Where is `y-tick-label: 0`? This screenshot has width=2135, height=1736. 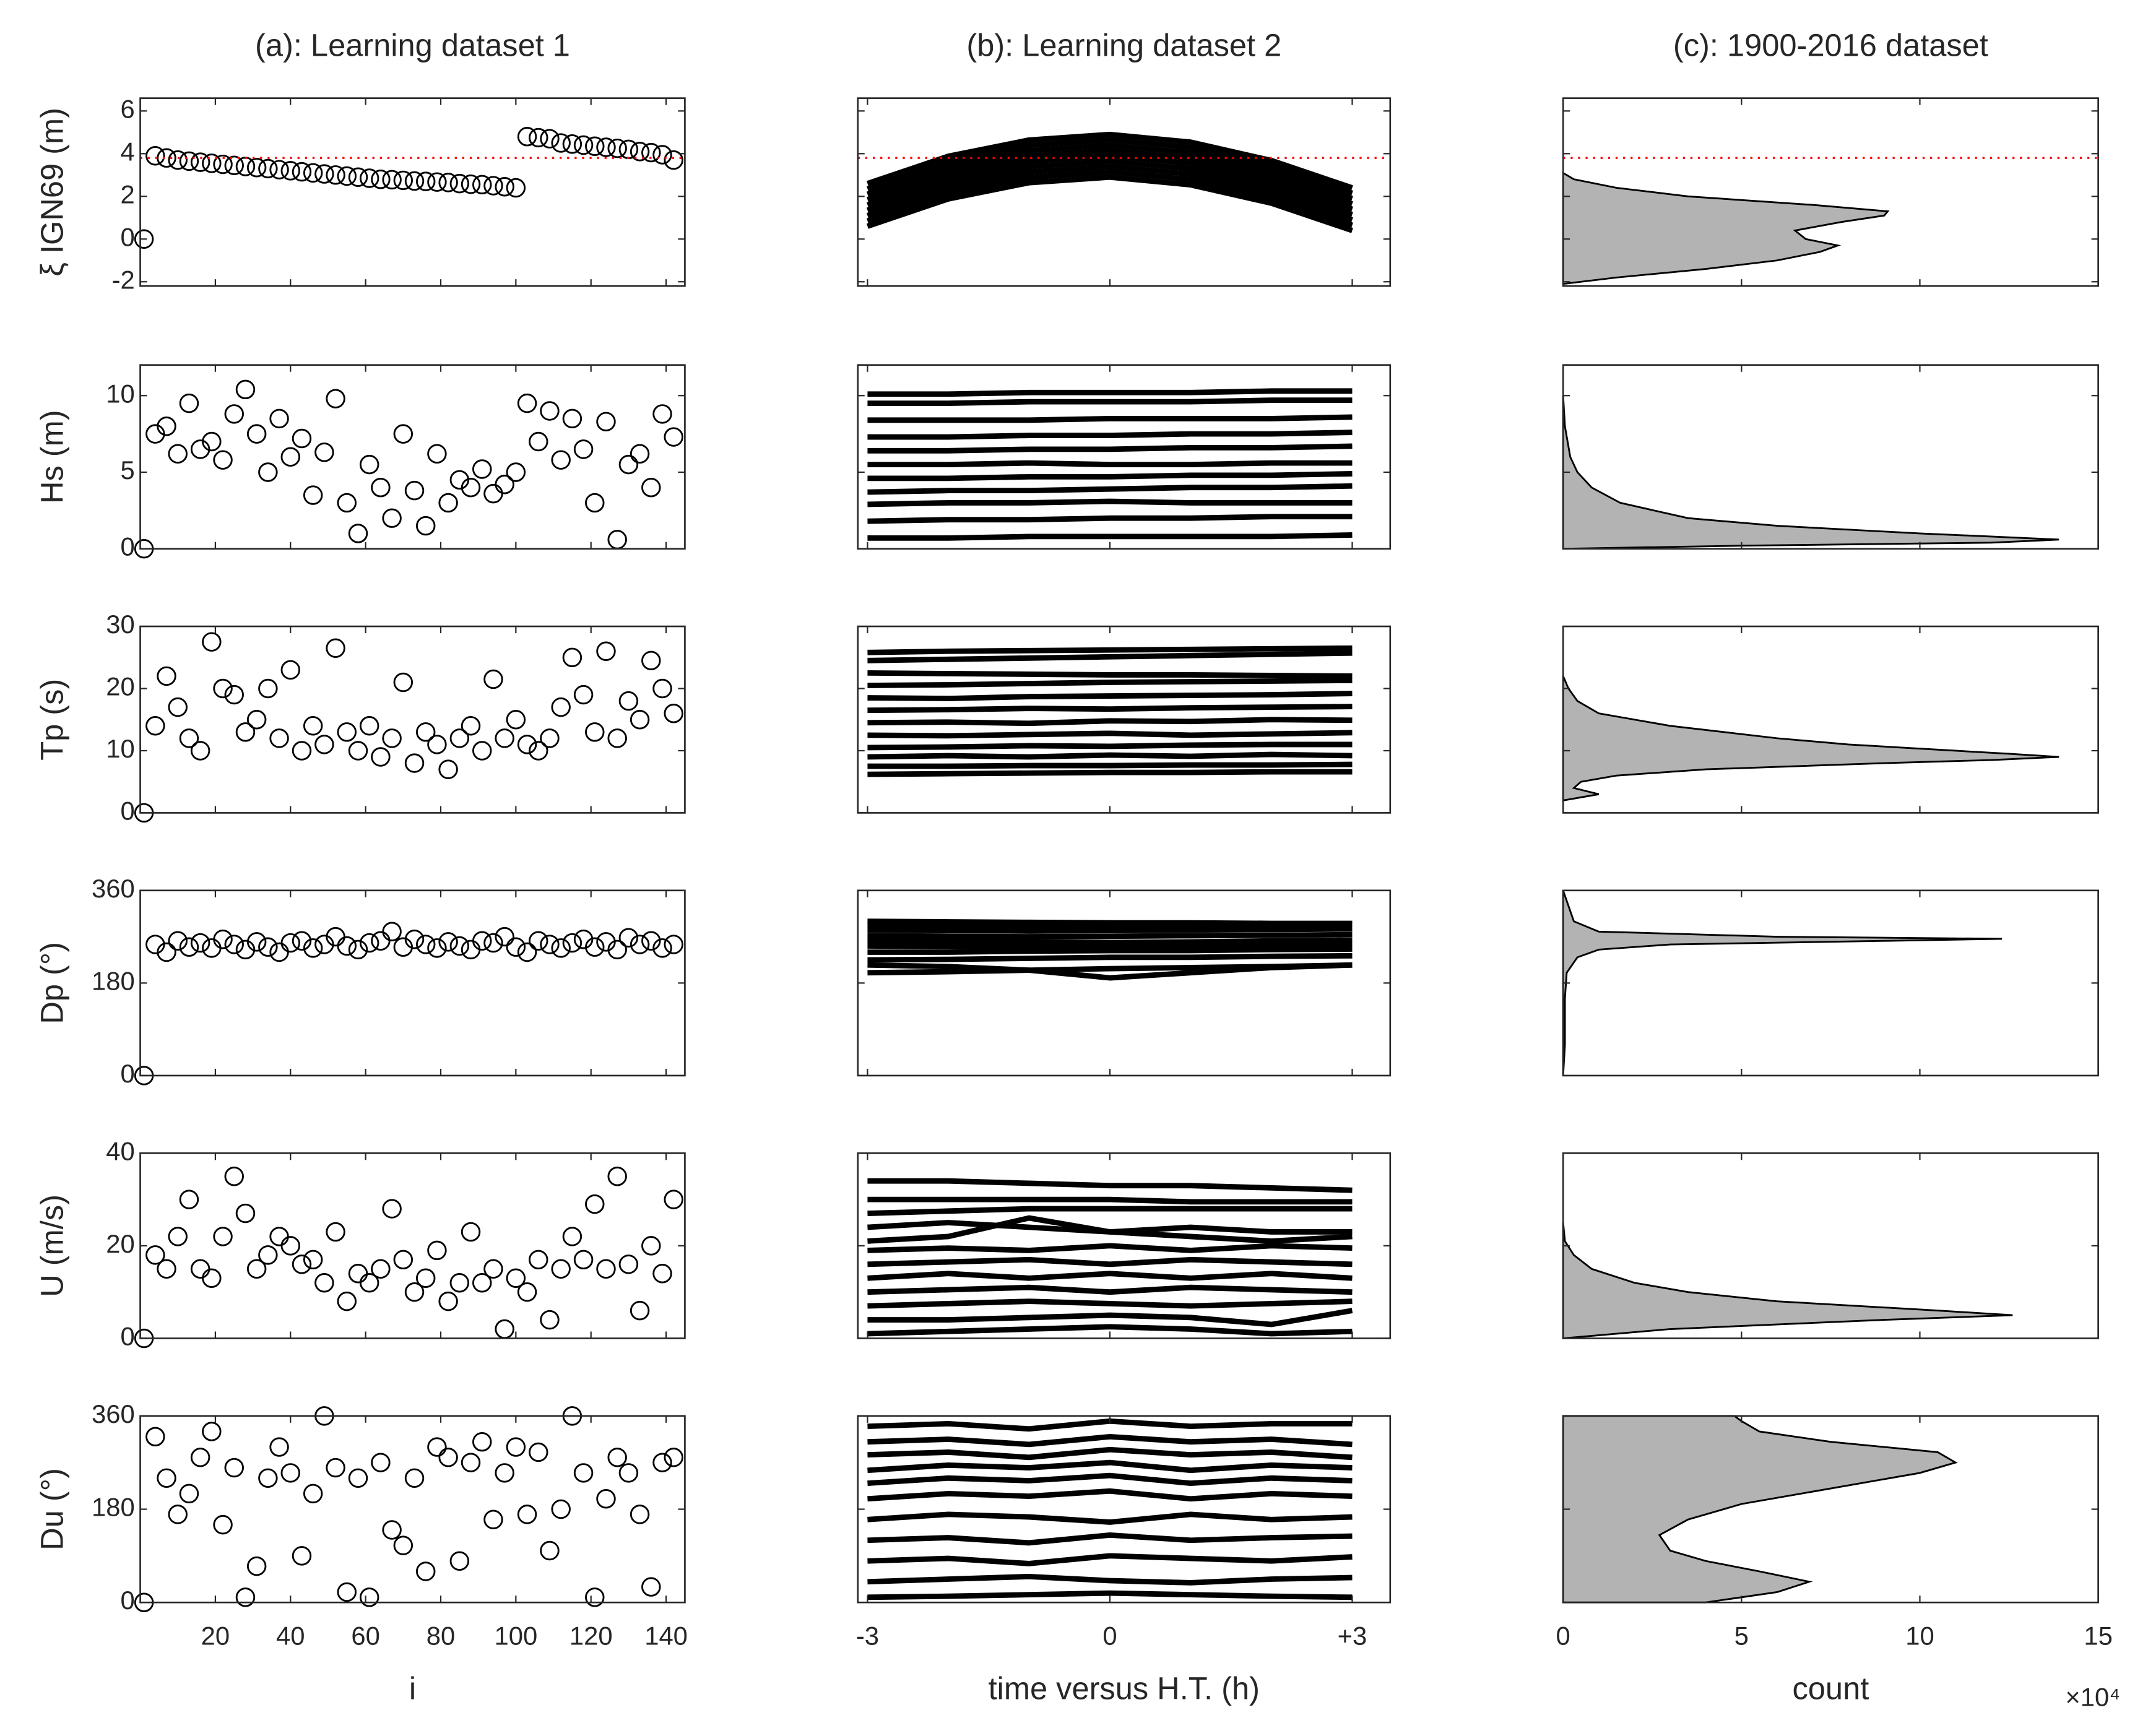
y-tick-label: 0 is located at coordinates (128, 1600).